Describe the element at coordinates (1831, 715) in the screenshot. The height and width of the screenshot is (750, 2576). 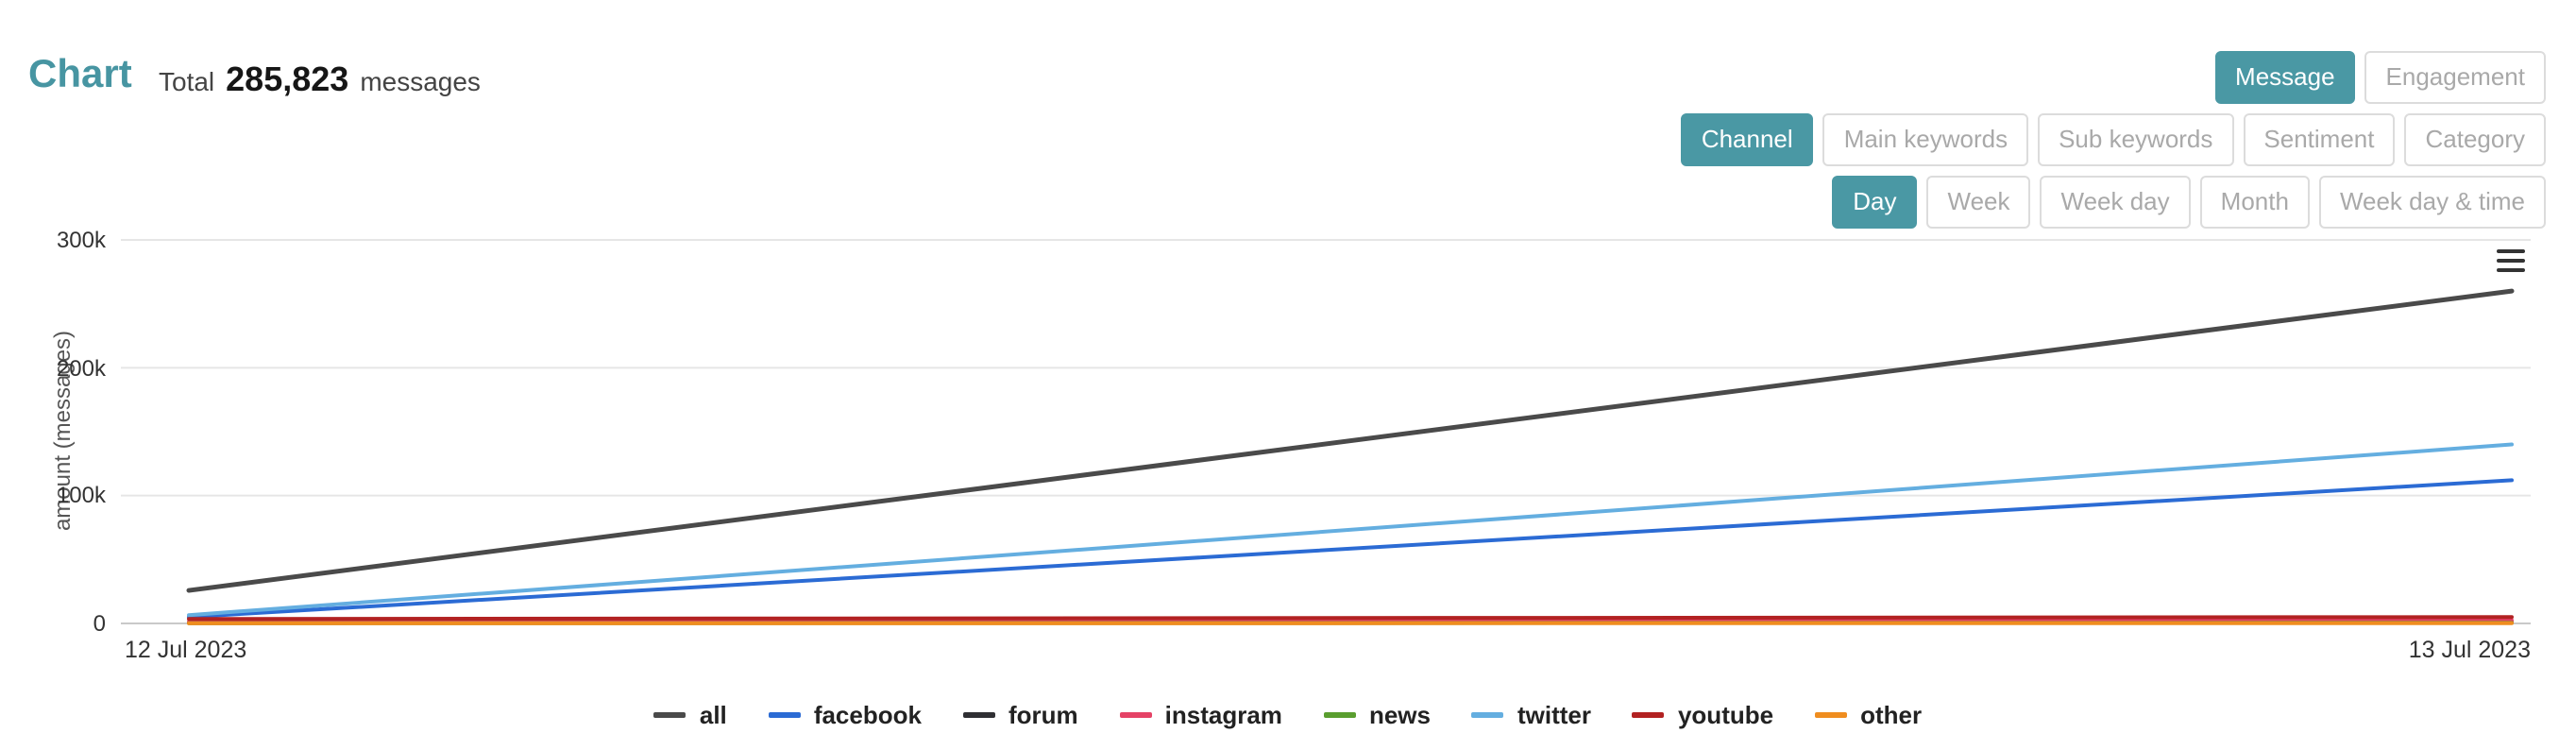
I see `legend-swatch-other` at that location.